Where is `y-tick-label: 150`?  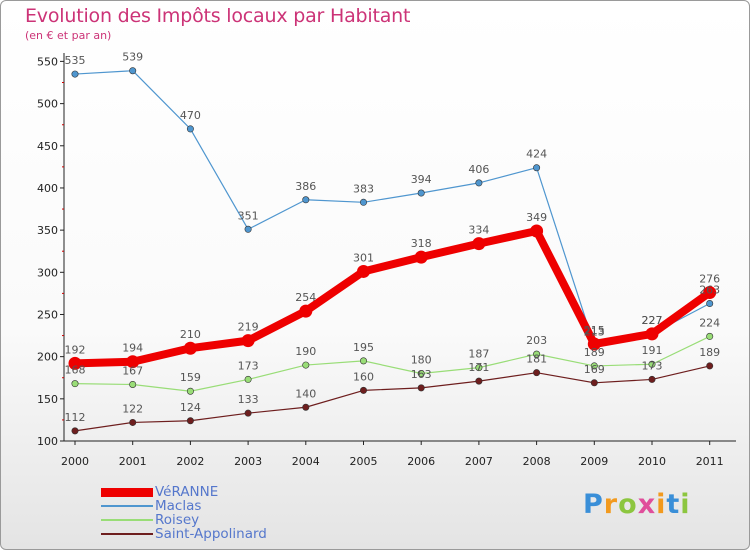 y-tick-label: 150 is located at coordinates (47, 399).